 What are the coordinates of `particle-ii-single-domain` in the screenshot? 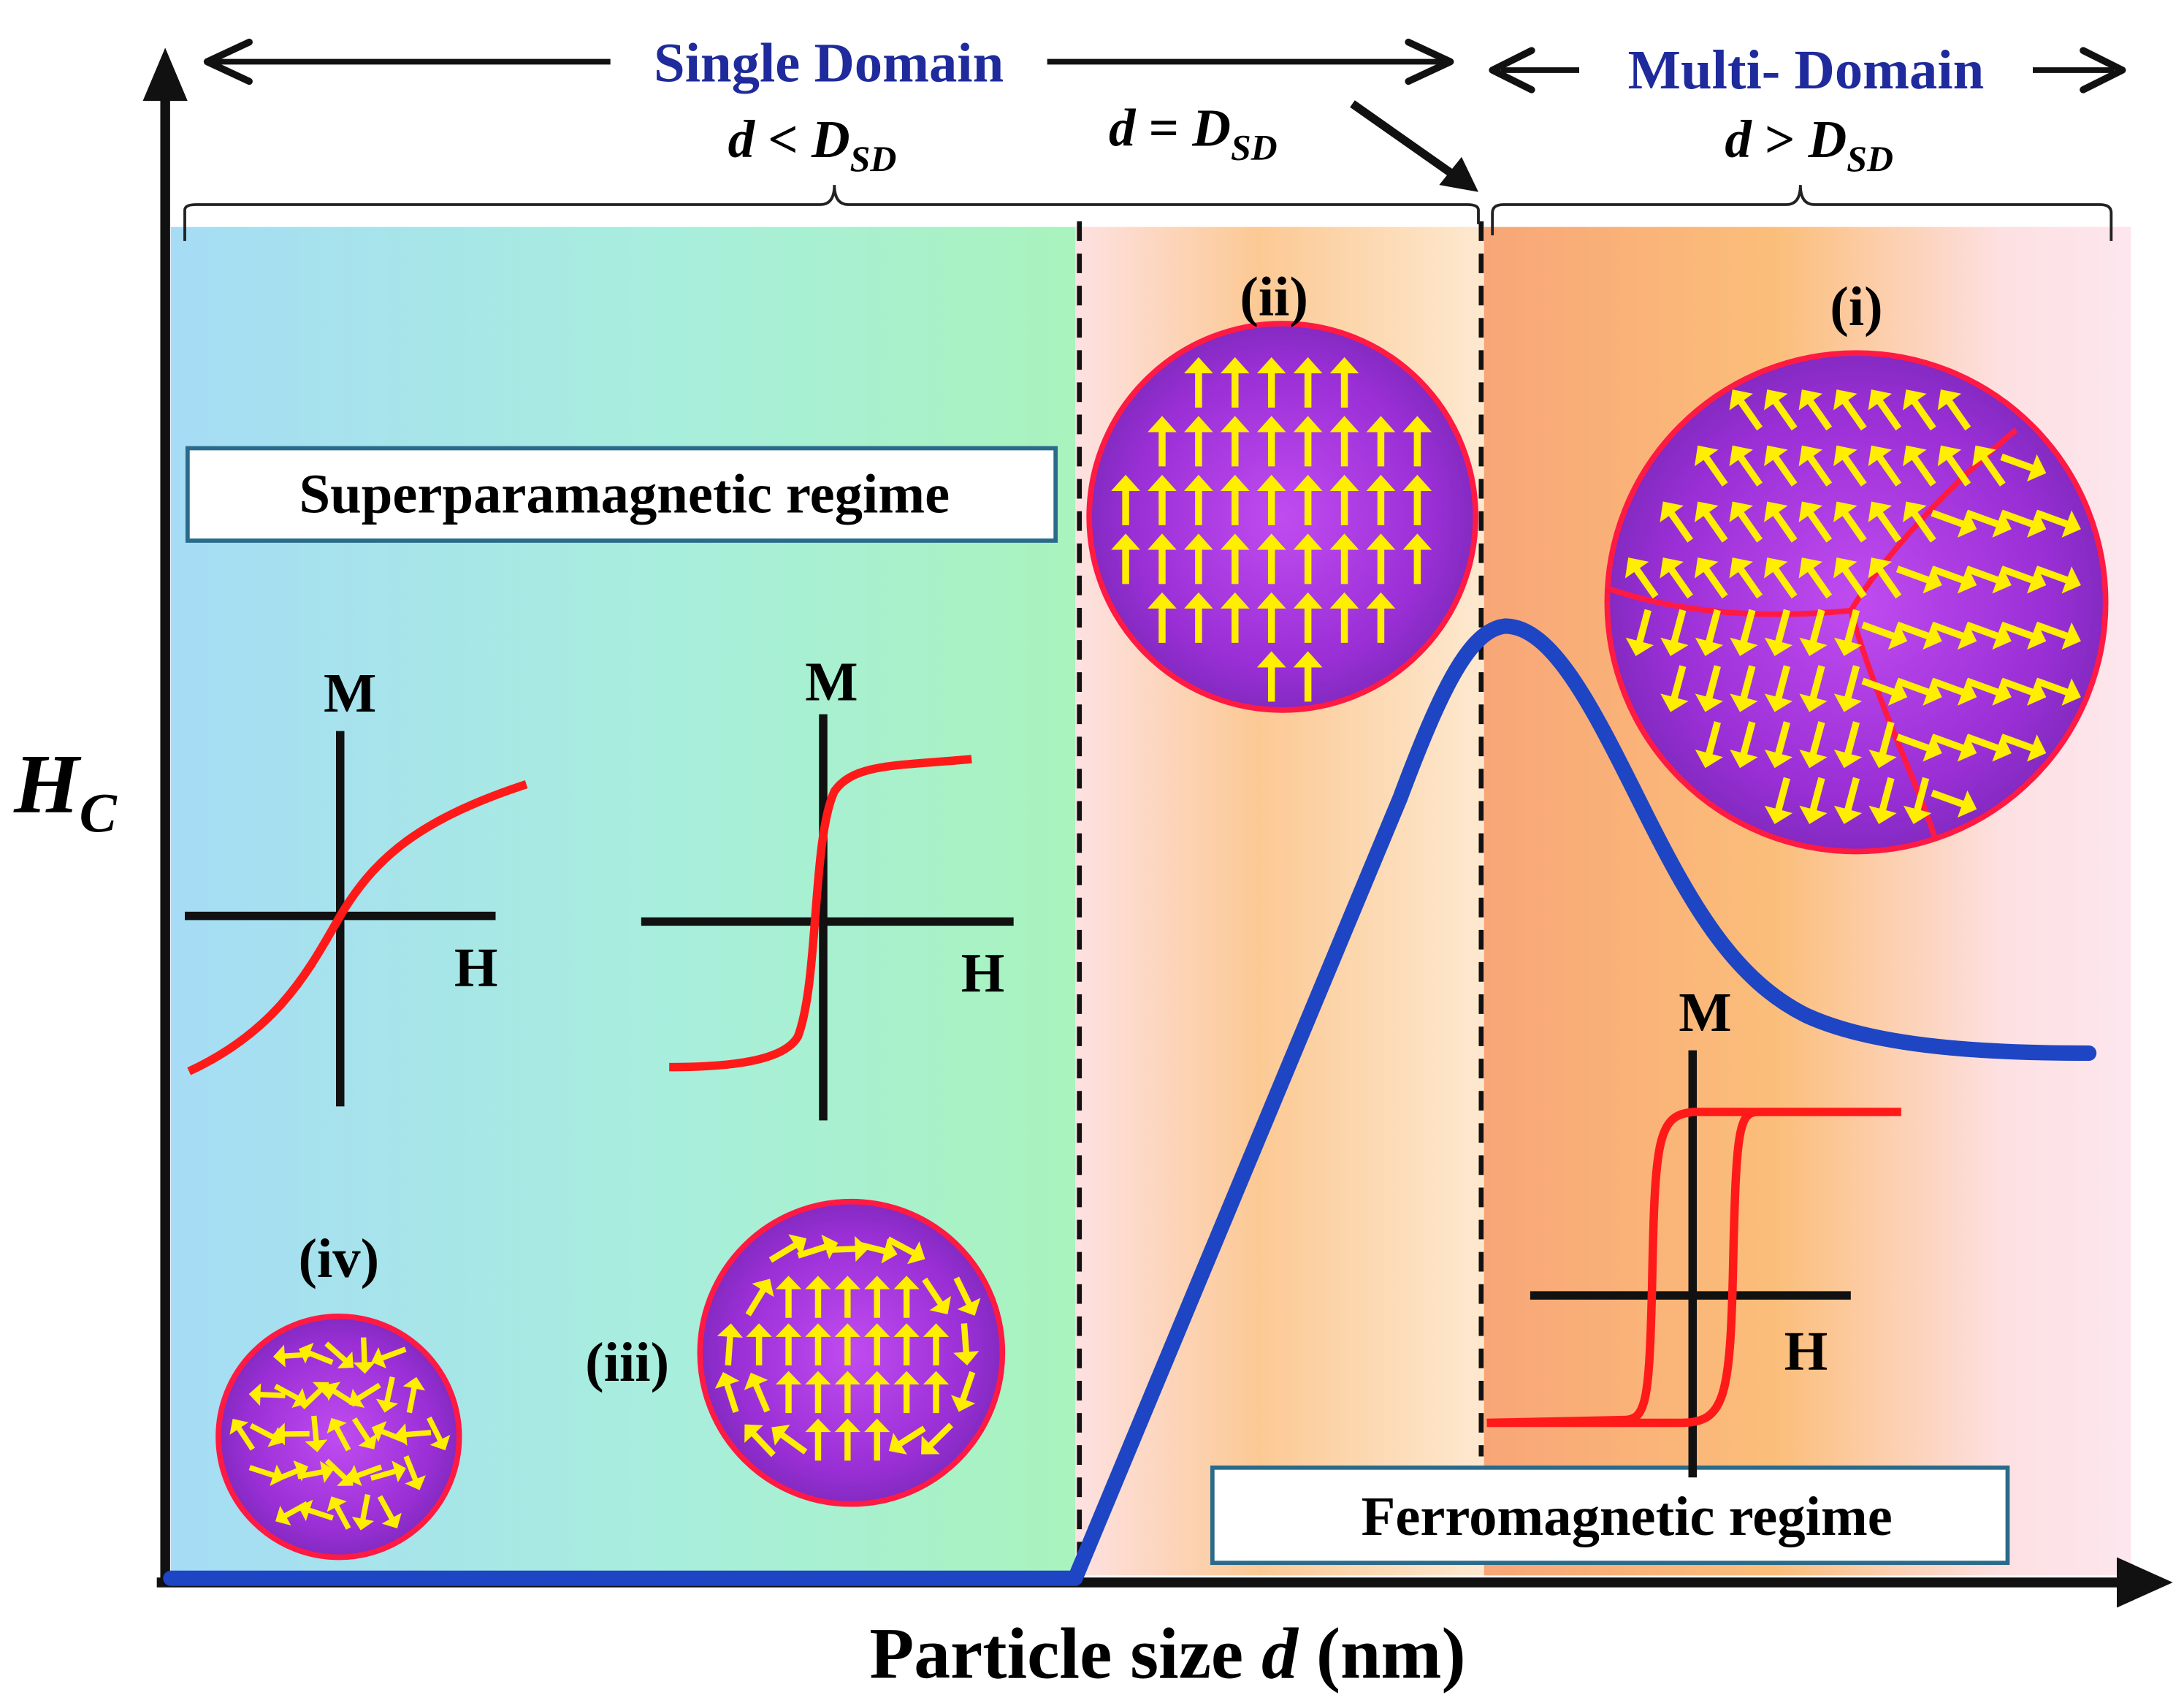 It's located at (1282, 517).